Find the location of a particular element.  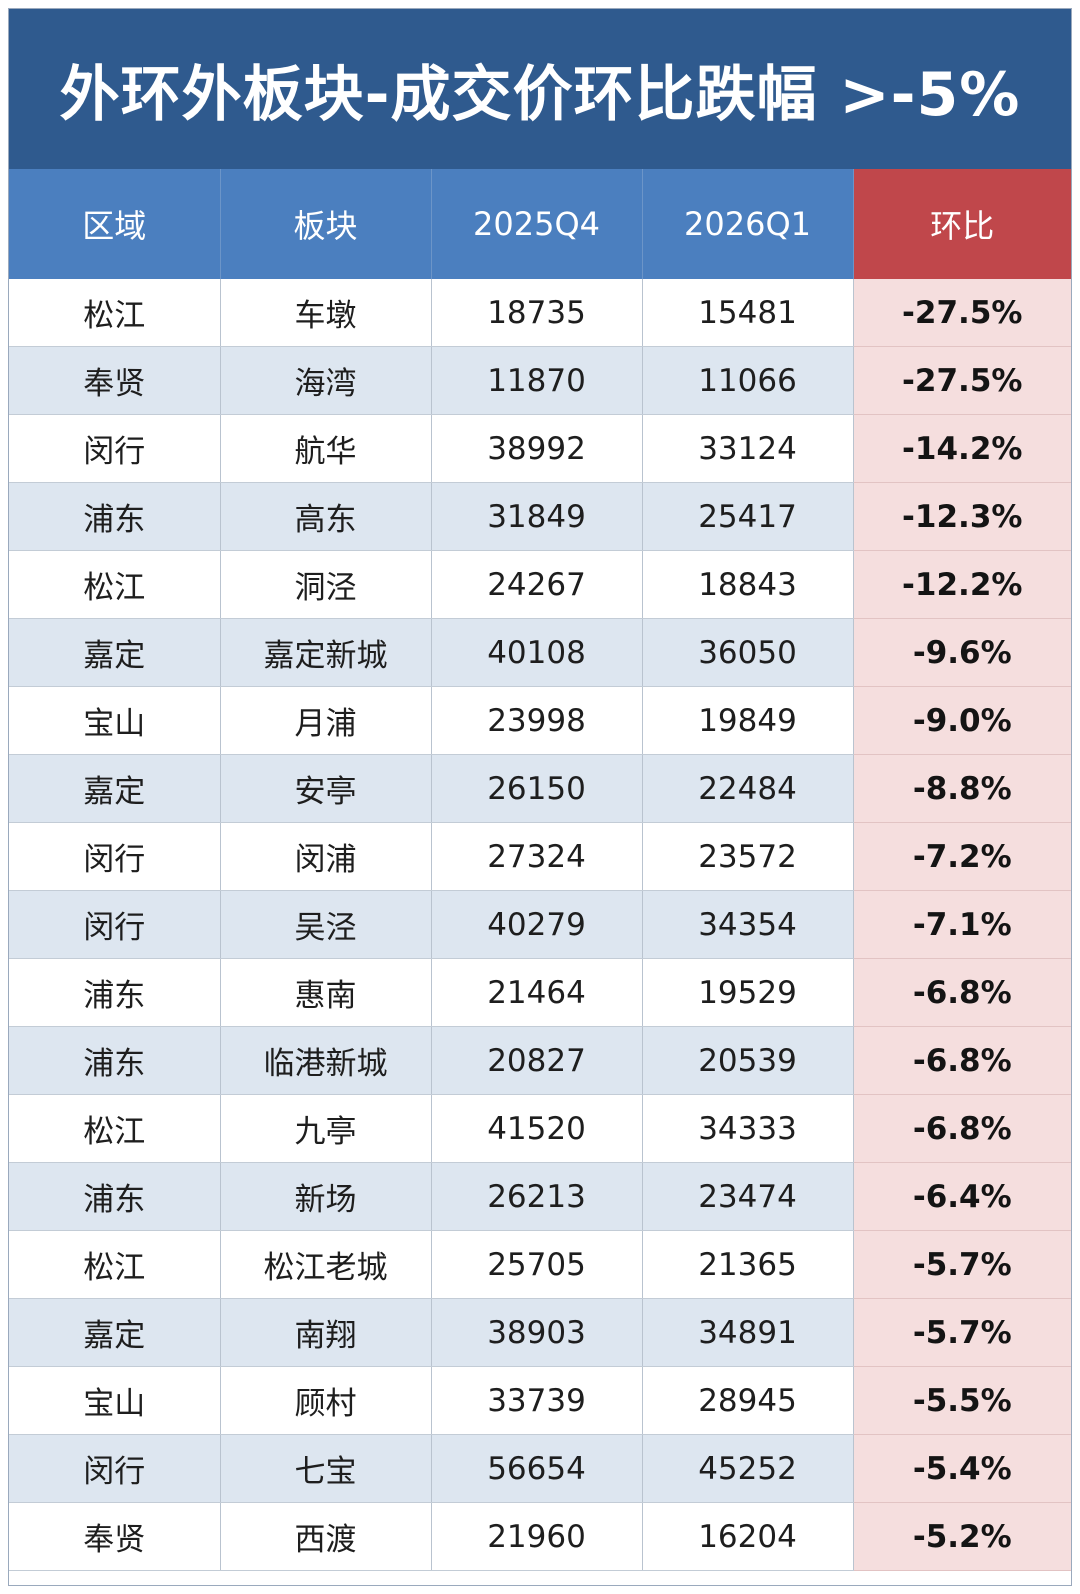

table-row: 嘉定 南翔 38903 34891 -5.7% is located at coordinates (540, 1332).